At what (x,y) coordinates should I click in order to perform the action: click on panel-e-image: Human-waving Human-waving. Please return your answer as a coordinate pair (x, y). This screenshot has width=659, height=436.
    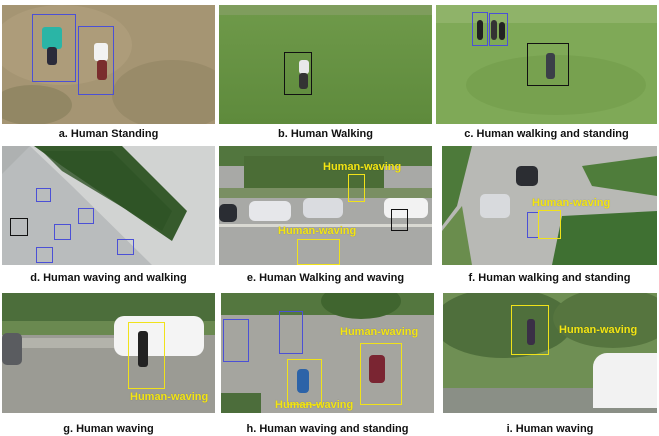
    Looking at the image, I should click on (325, 205).